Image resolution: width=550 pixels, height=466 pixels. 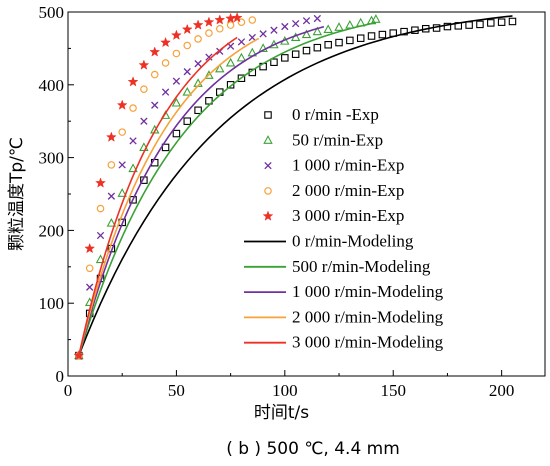 I want to click on x-tick-label: 150, so click(x=393, y=390).